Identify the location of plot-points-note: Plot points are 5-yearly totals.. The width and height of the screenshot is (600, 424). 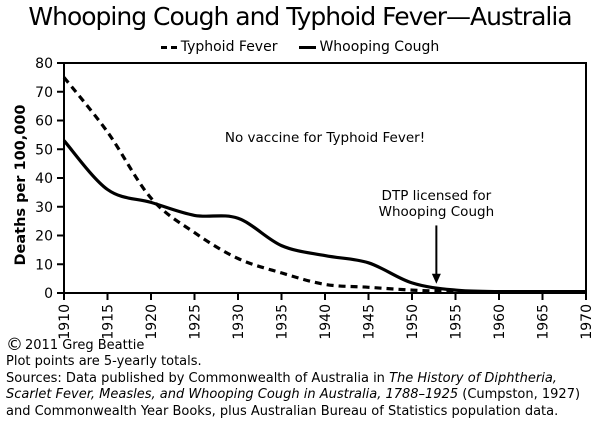
(104, 362).